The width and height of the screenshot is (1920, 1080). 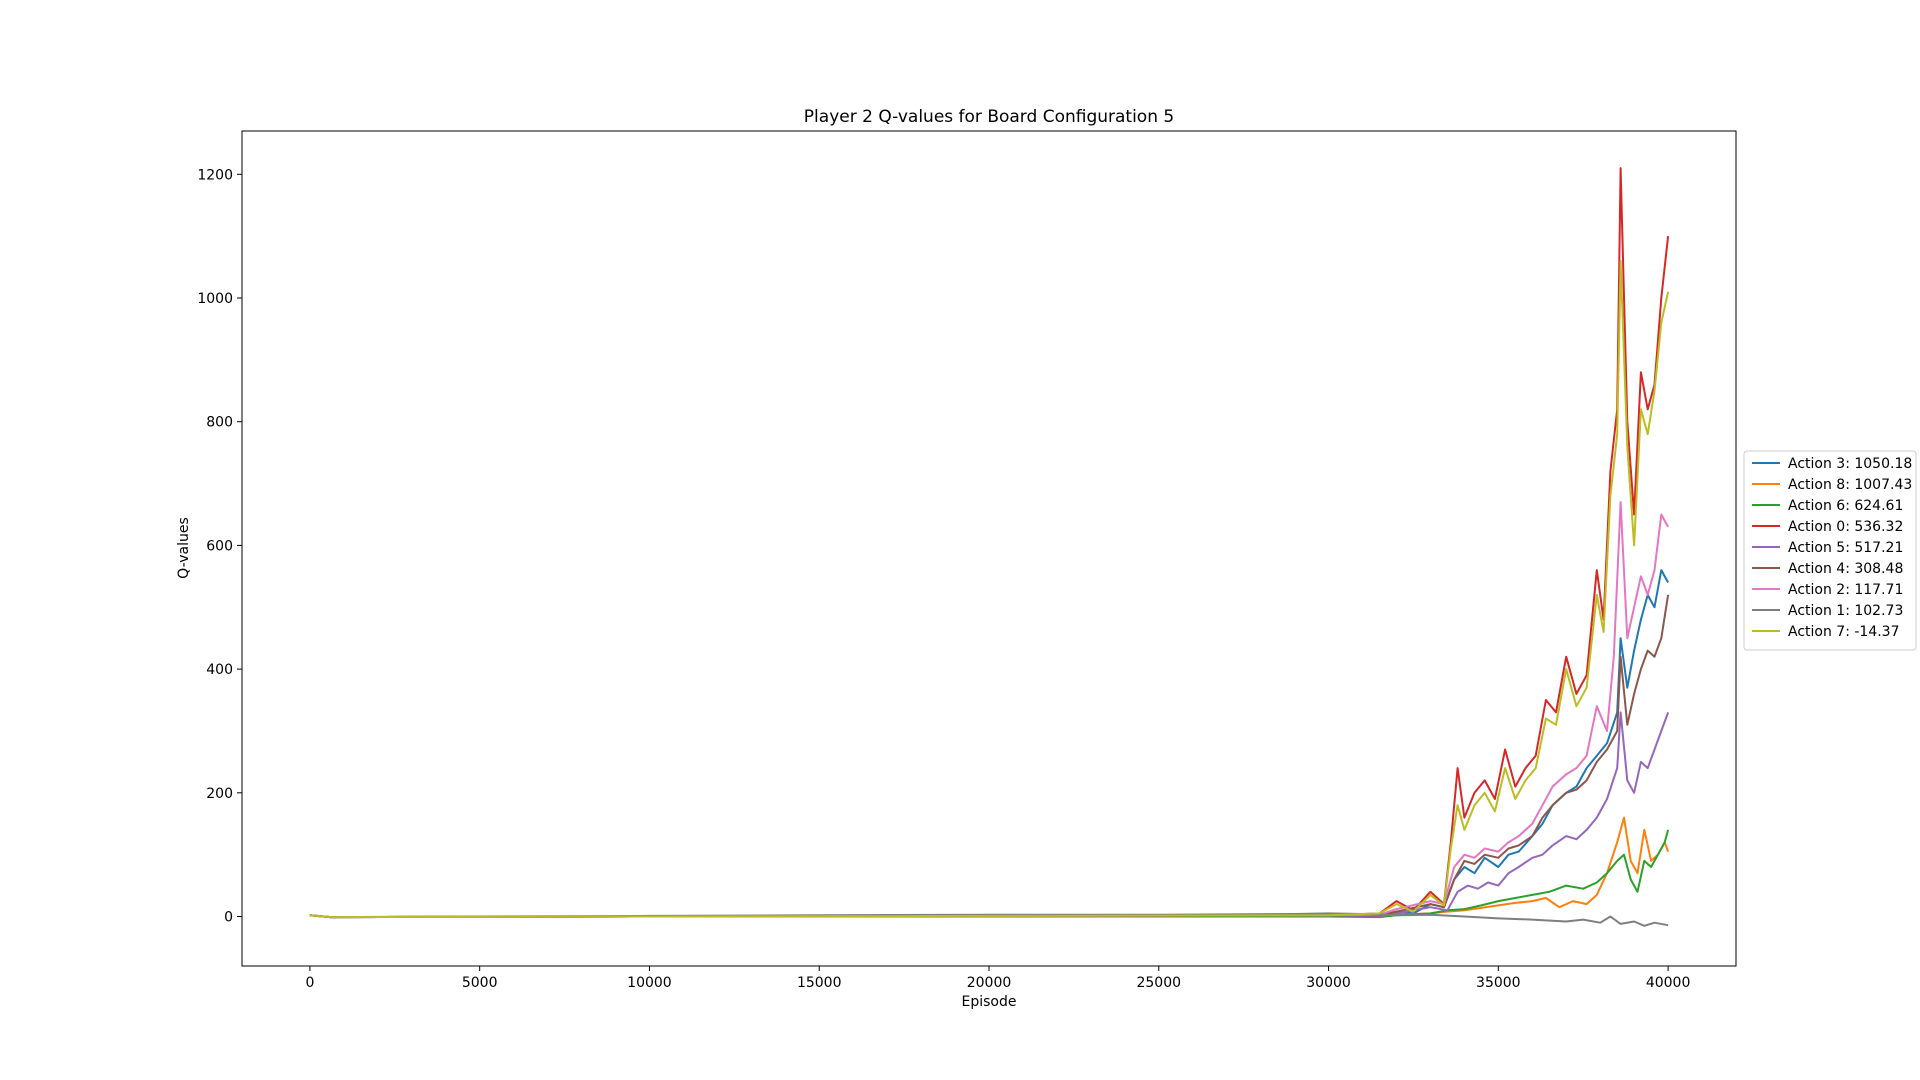 What do you see at coordinates (1845, 527) in the screenshot?
I see `legend-label: Action 0: 536.32` at bounding box center [1845, 527].